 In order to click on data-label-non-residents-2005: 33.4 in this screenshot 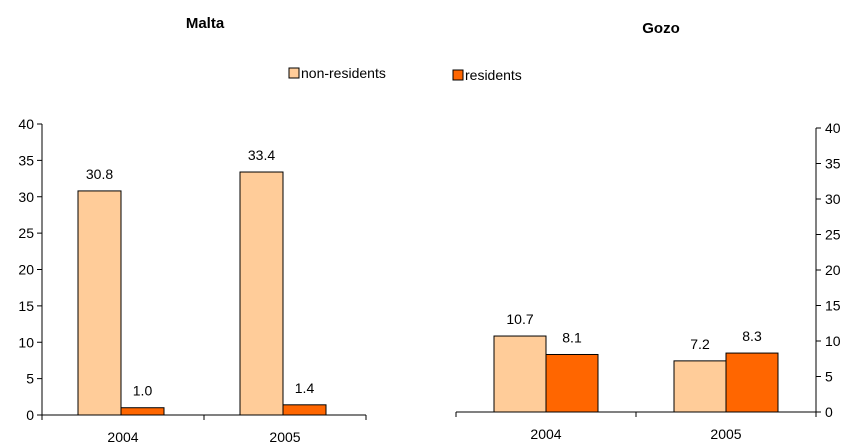, I will do `click(261, 155)`.